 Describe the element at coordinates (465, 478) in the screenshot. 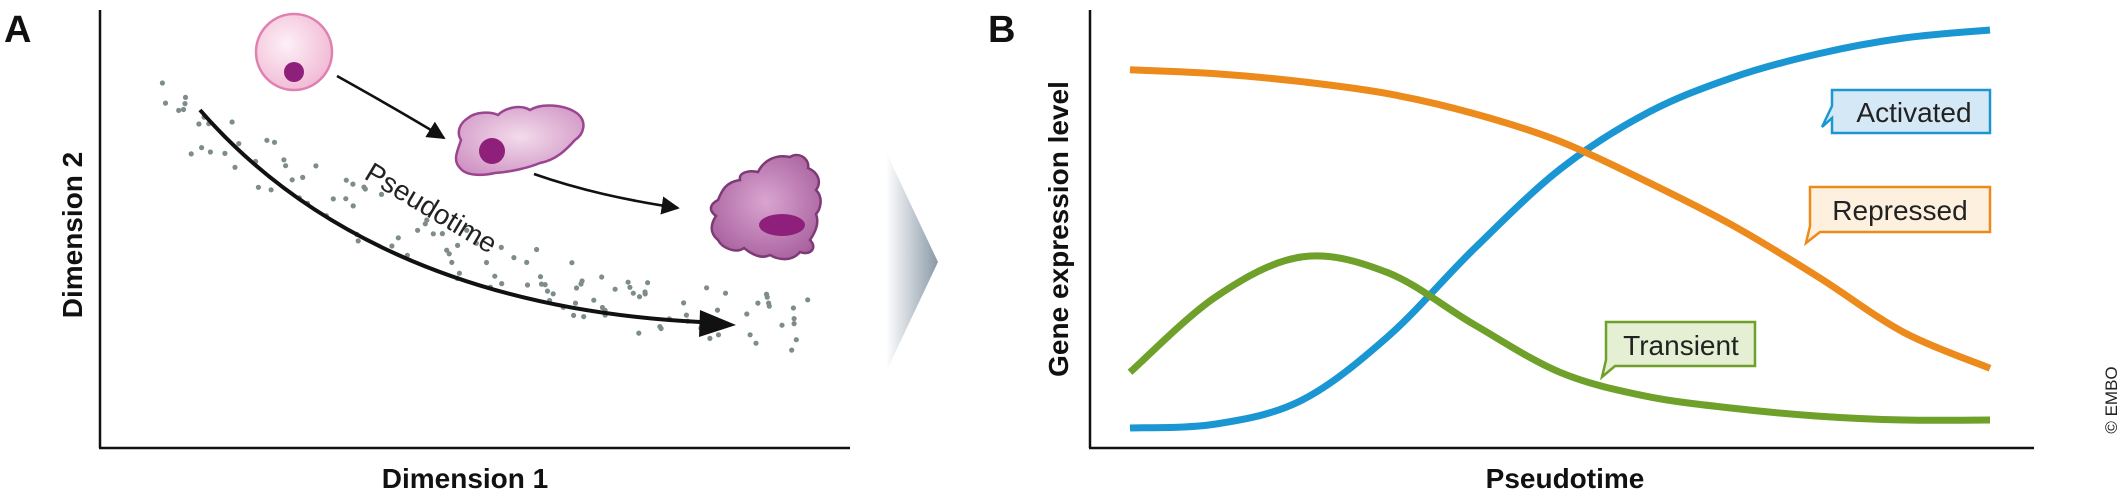

I see `panel-a-x-axis-label: Dimension 1` at that location.